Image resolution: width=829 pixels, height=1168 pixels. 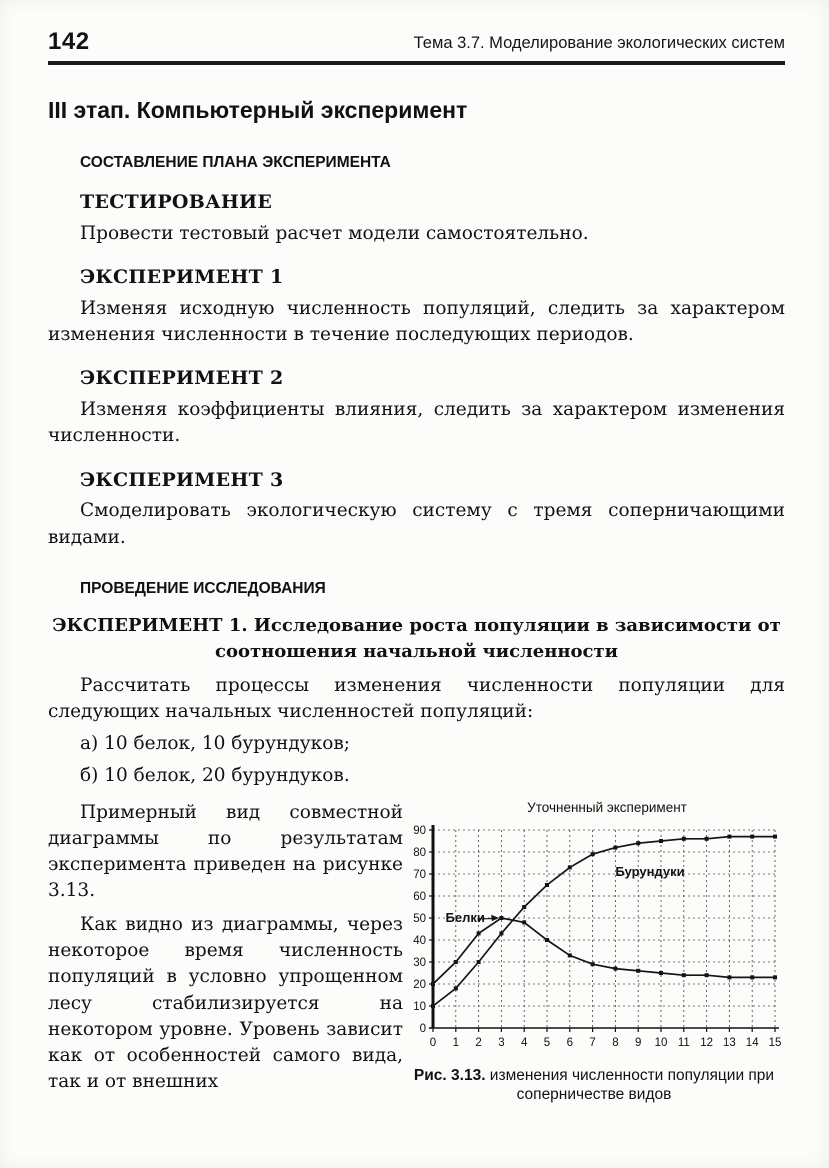 What do you see at coordinates (419, 853) in the screenshot?
I see `y-tick-label: 80` at bounding box center [419, 853].